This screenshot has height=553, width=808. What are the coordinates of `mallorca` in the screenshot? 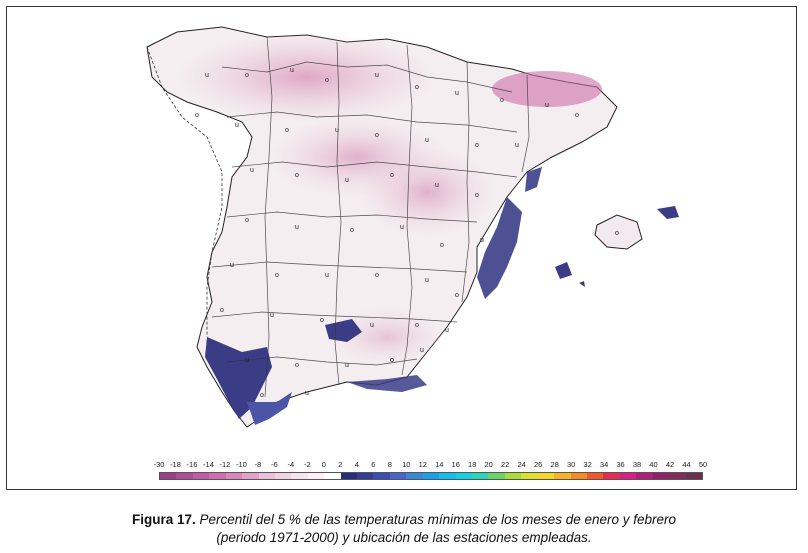 It's located at (618, 232).